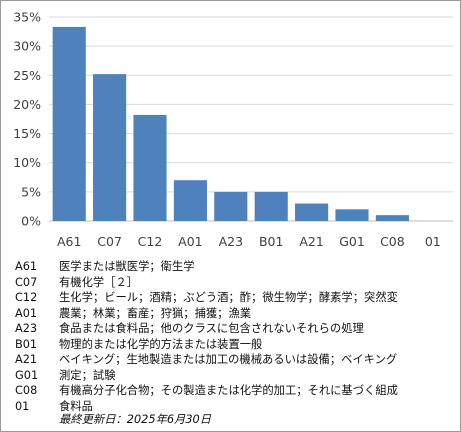 Image resolution: width=461 pixels, height=432 pixels. What do you see at coordinates (27, 119) in the screenshot?
I see `y-axis-ticks: 0% 5% 10% 15% 20% 25% 30% 35%` at bounding box center [27, 119].